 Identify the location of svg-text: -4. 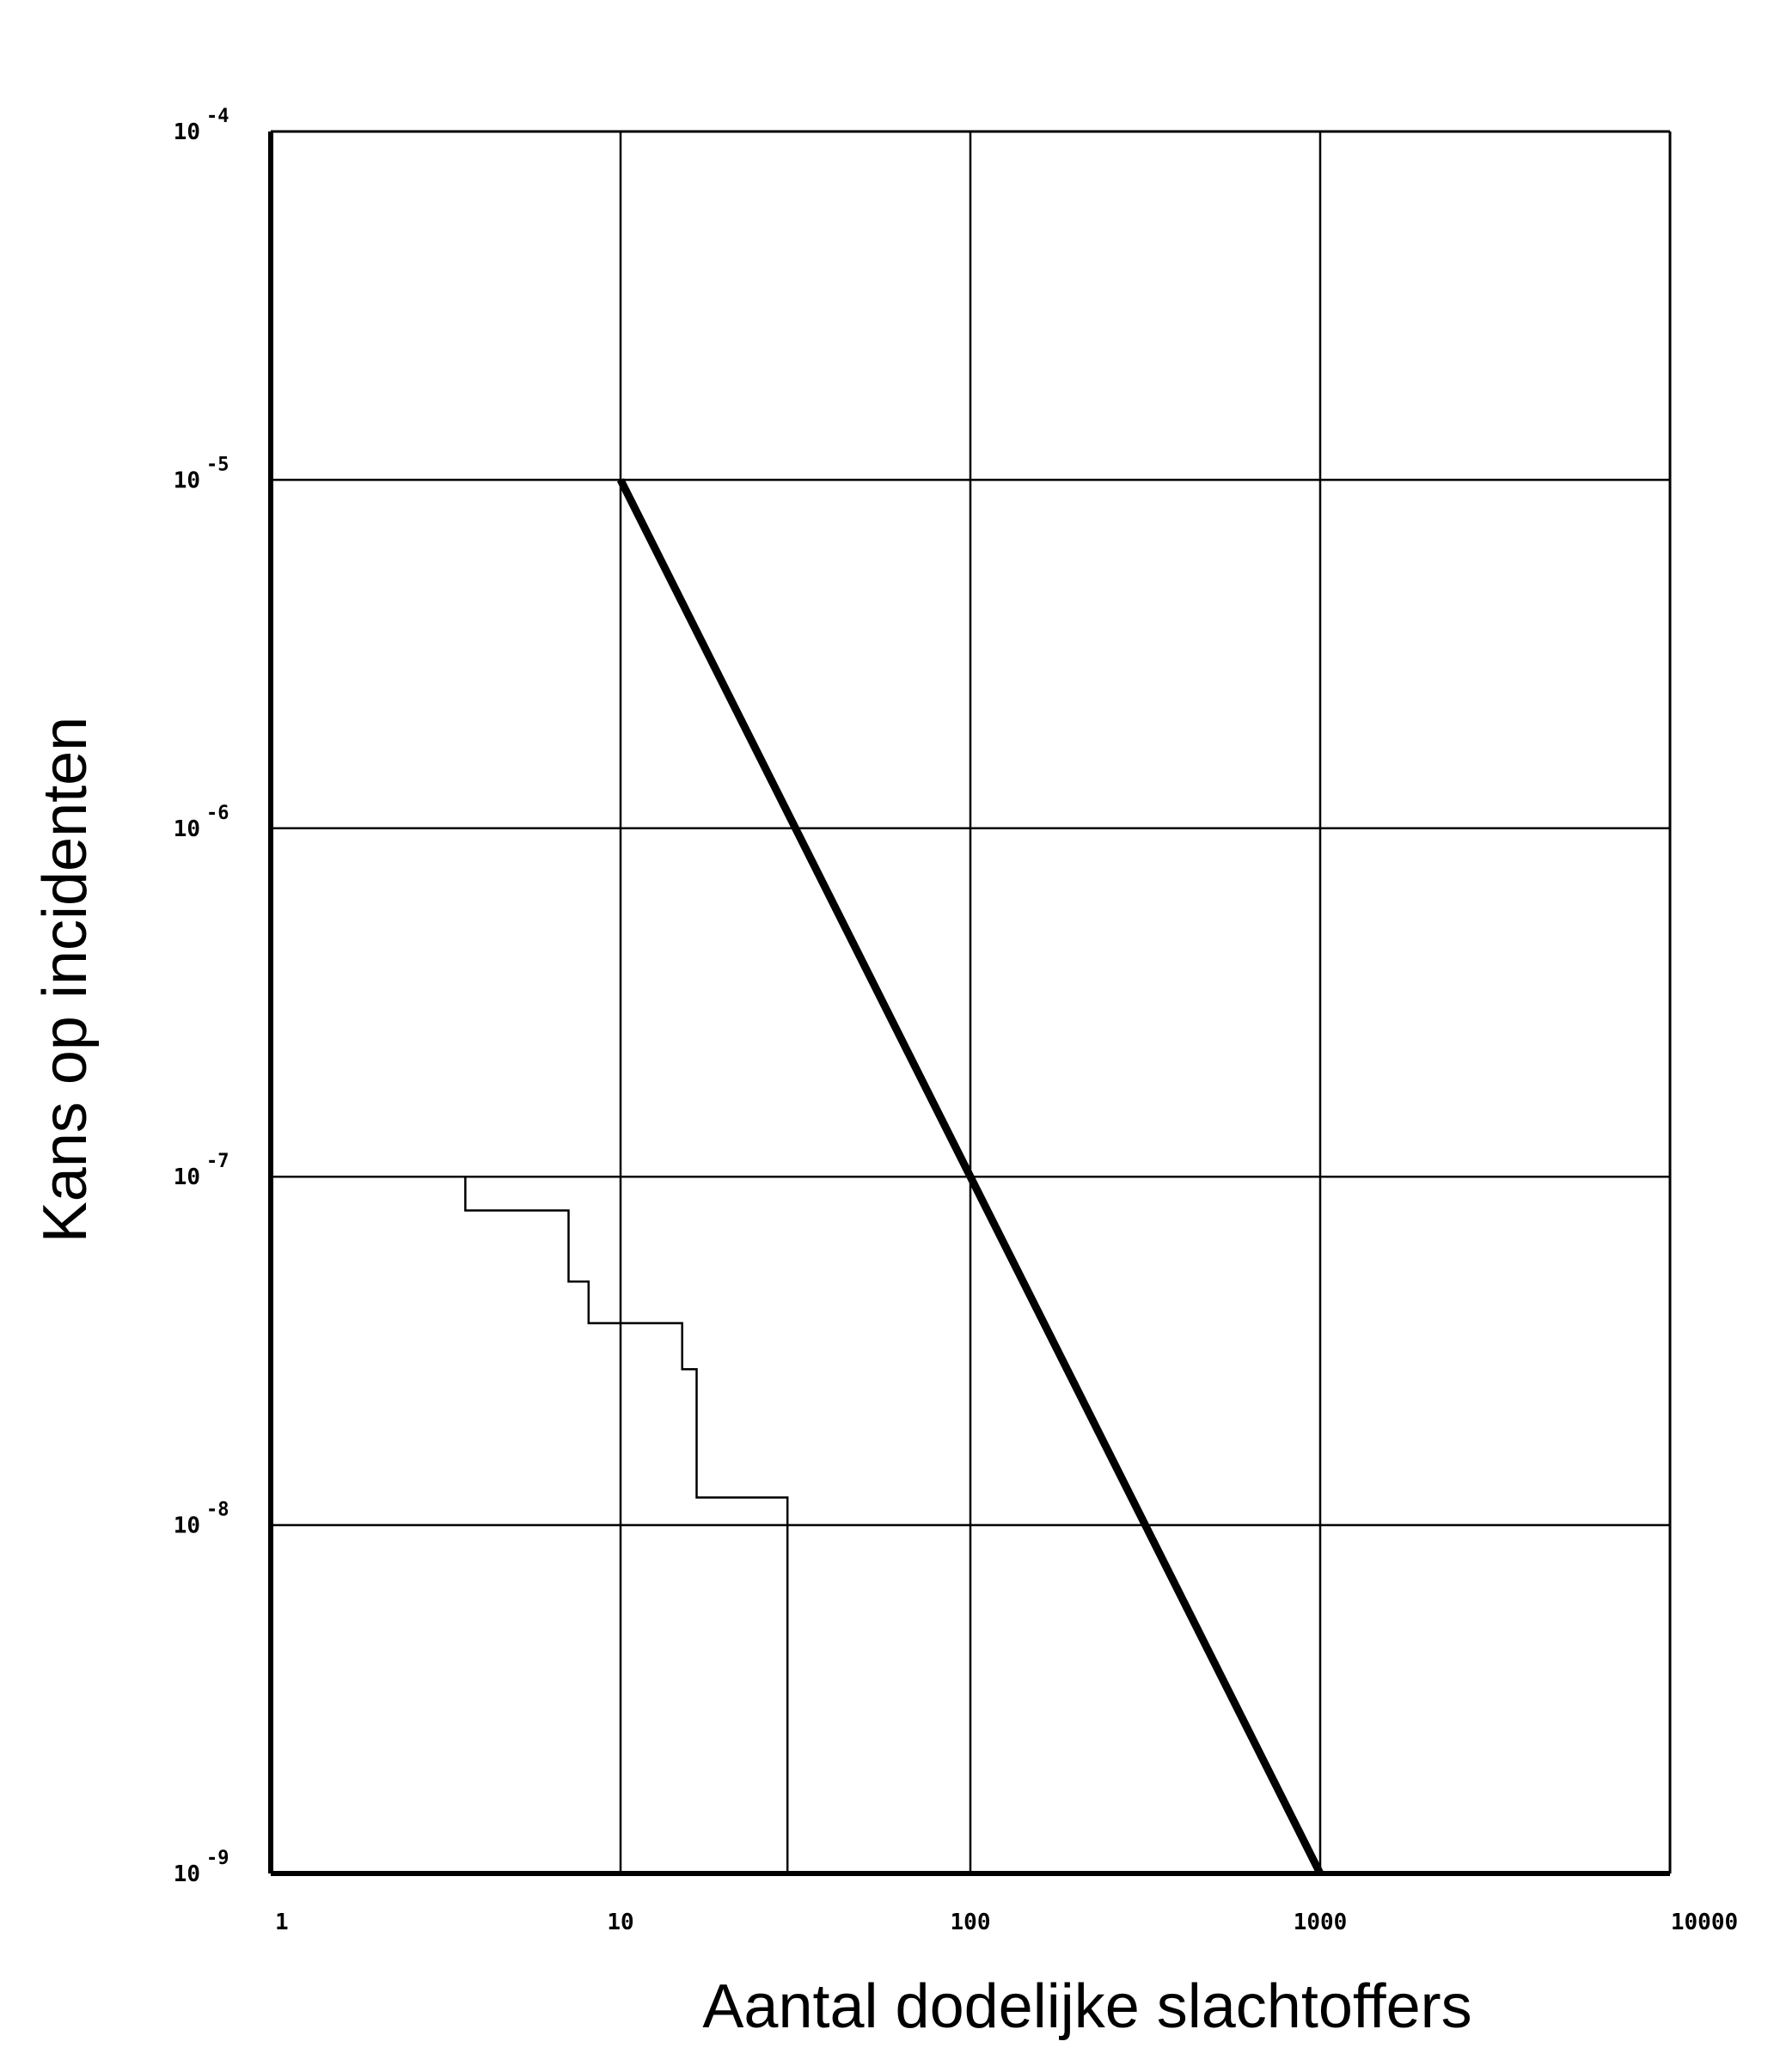
(217, 116).